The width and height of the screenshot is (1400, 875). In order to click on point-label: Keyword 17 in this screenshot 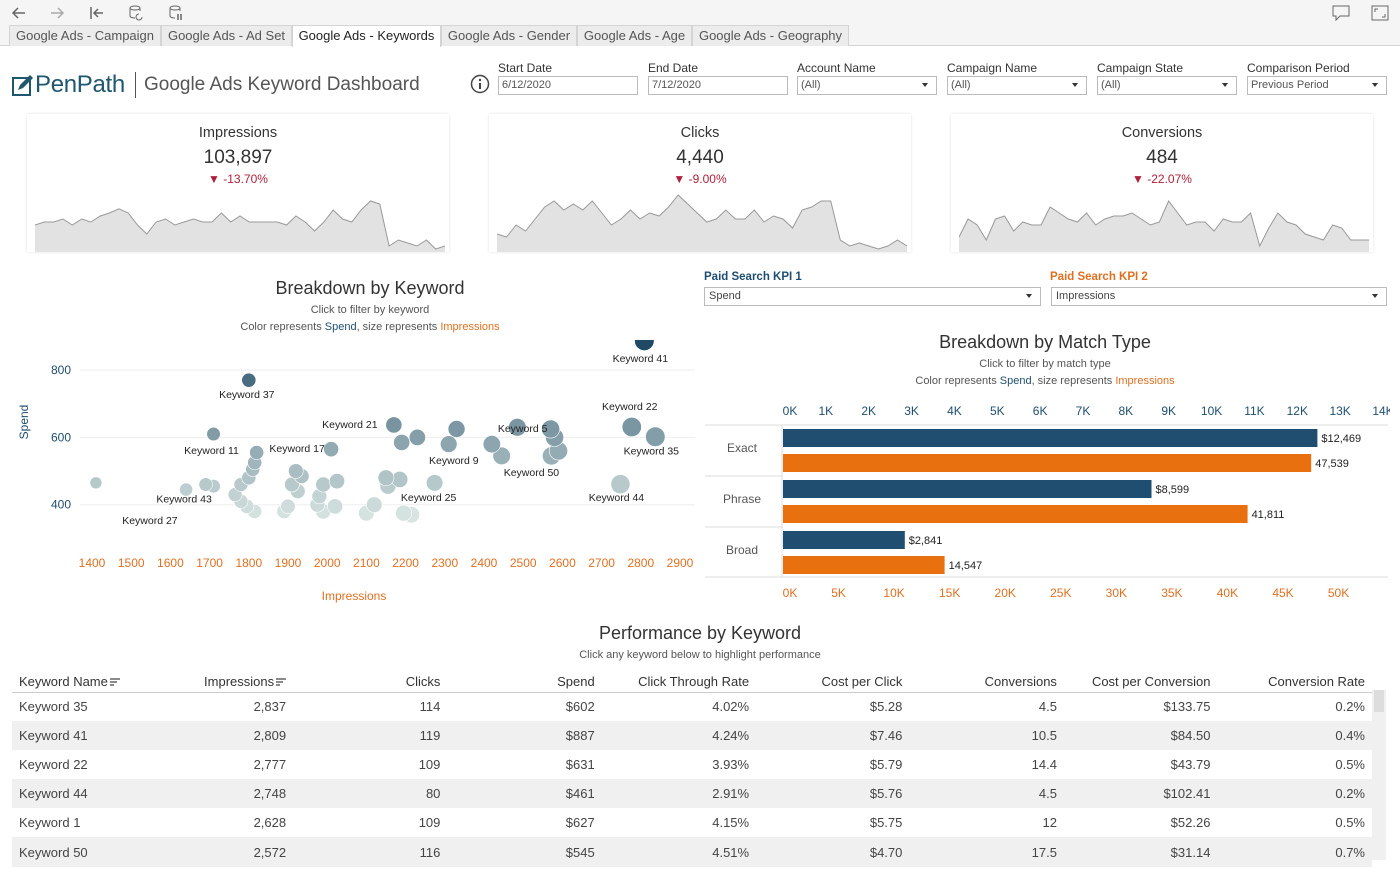, I will do `click(297, 449)`.